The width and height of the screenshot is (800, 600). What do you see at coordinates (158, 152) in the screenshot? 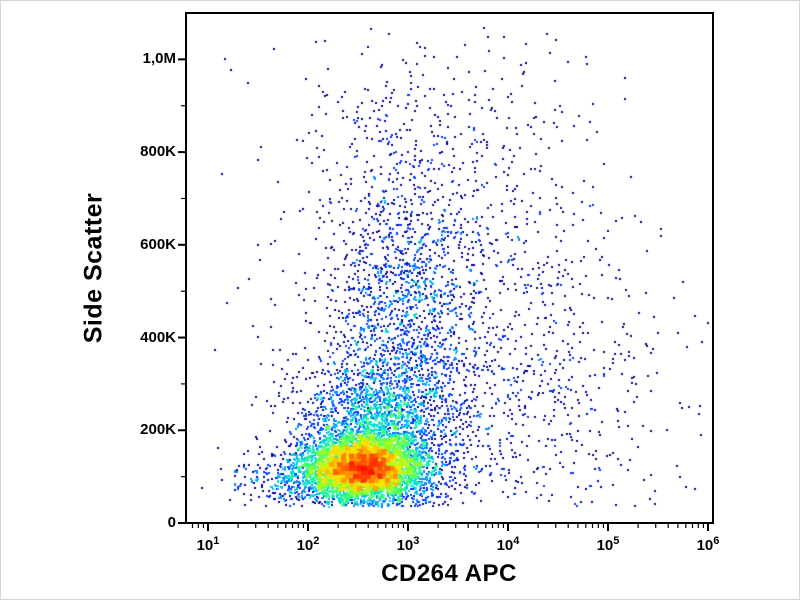
I see `y-tick-label: 800K` at bounding box center [158, 152].